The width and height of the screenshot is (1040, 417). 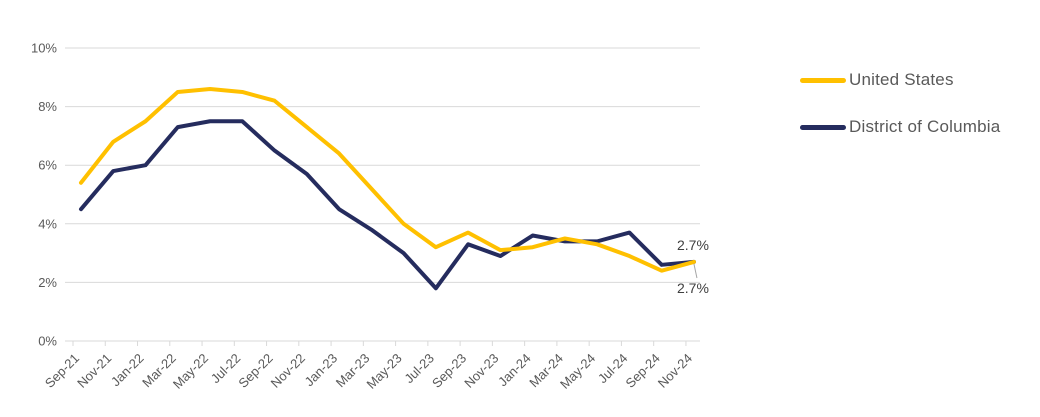 I want to click on legend-item-district-of-columbia: District of Columbia, so click(x=900, y=127).